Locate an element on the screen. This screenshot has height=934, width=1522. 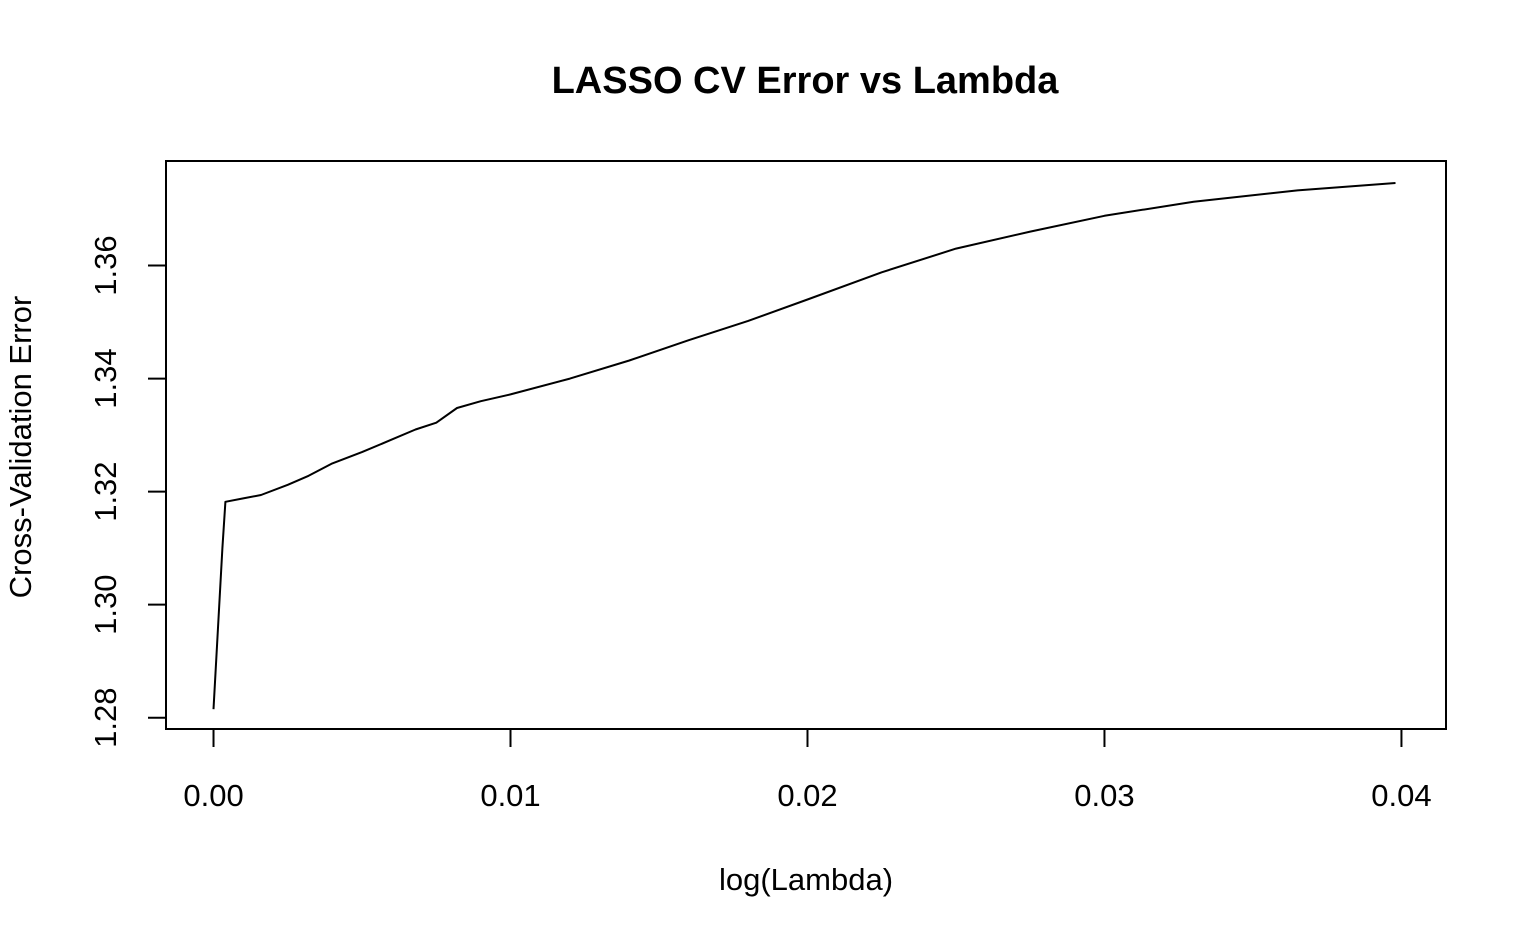
y-axis-label: Cross-Validation Error is located at coordinates (20, 447).